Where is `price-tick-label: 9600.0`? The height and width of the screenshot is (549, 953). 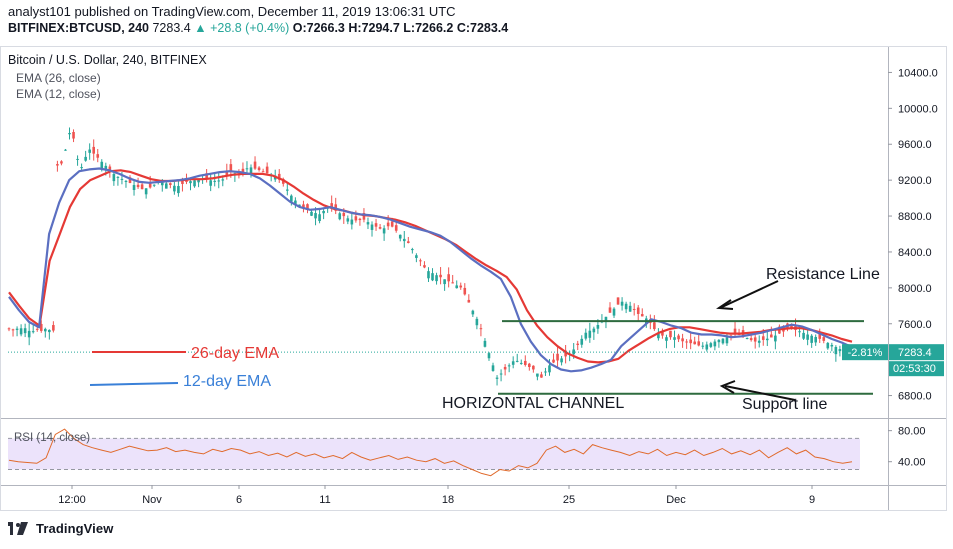
price-tick-label: 9600.0 is located at coordinates (915, 145).